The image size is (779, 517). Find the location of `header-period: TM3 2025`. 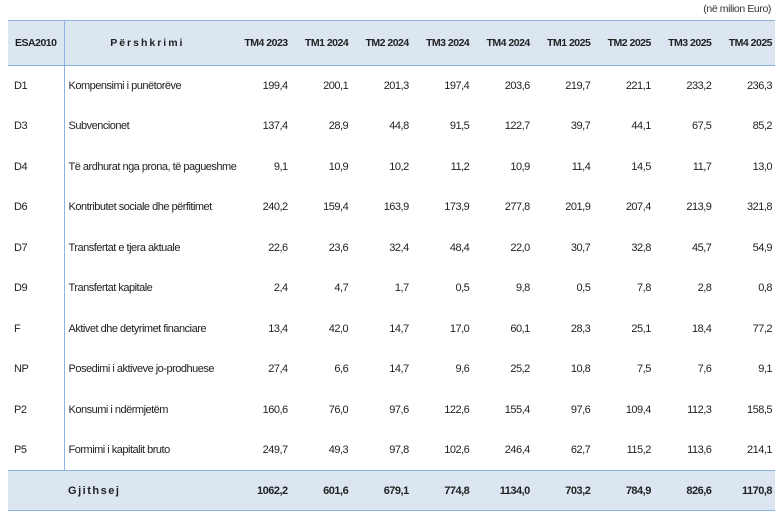

header-period: TM3 2025 is located at coordinates (684, 43).